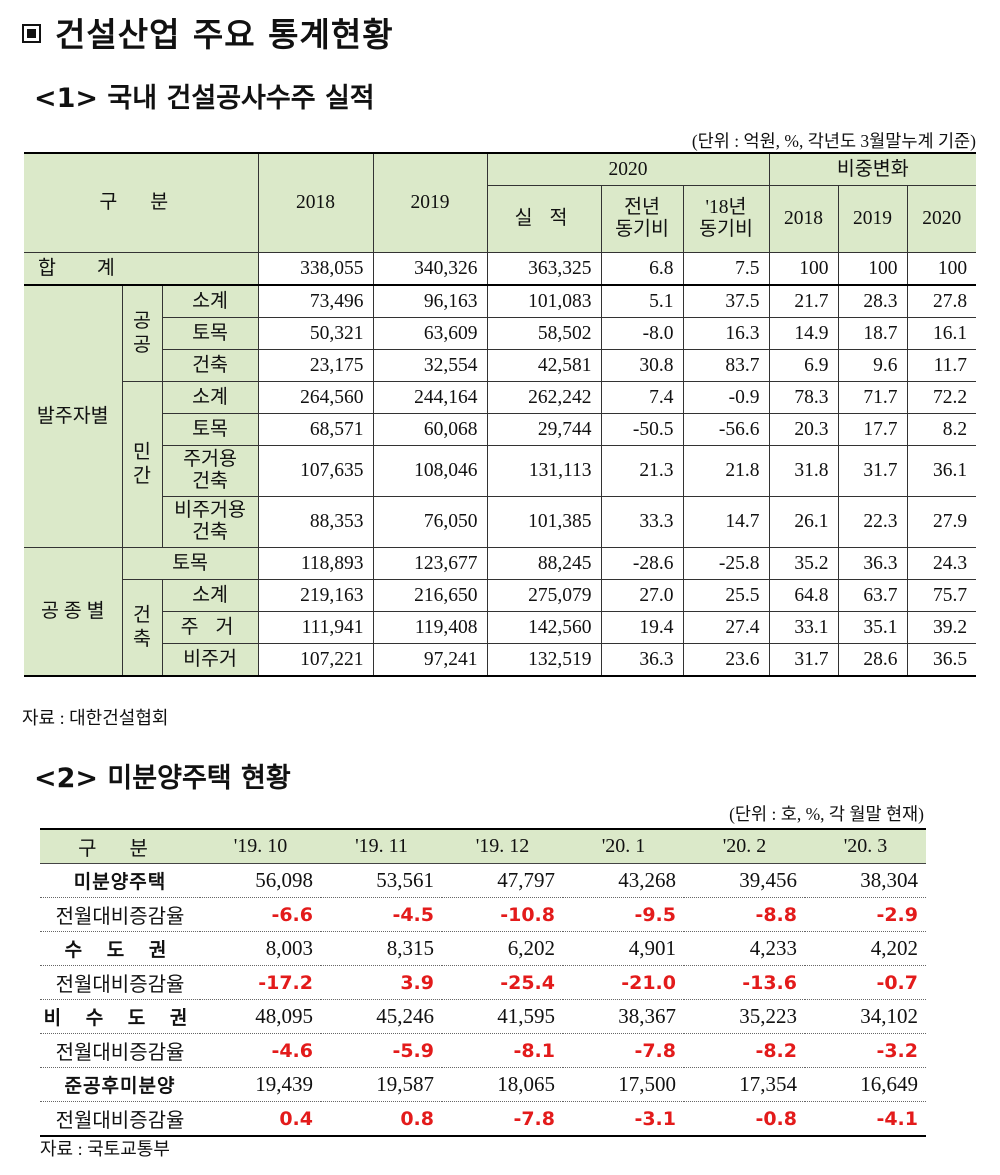 Image resolution: width=1000 pixels, height=1175 pixels. Describe the element at coordinates (803, 429) in the screenshot. I see `cell: 20.3` at that location.